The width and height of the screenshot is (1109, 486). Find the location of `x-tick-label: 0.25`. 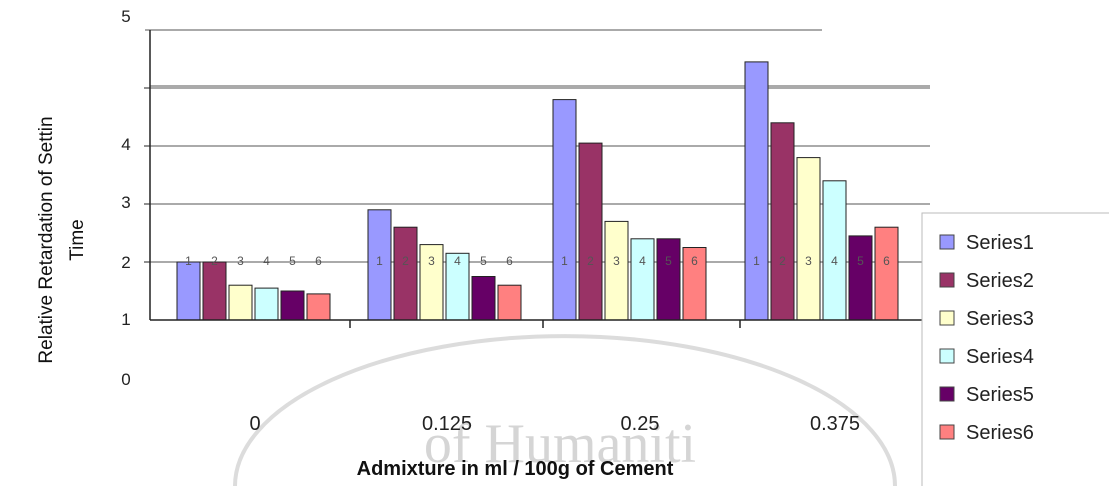

x-tick-label: 0.25 is located at coordinates (640, 424).